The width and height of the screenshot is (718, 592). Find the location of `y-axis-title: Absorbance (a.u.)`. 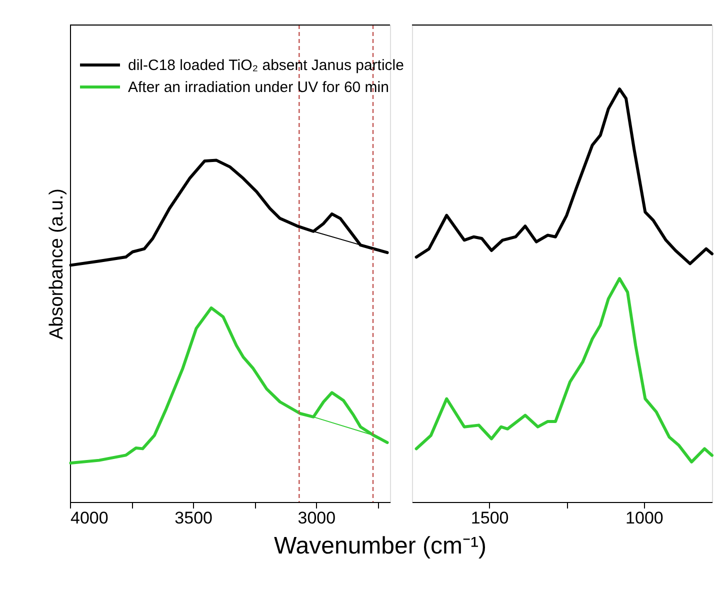

y-axis-title: Absorbance (a.u.) is located at coordinates (57, 264).